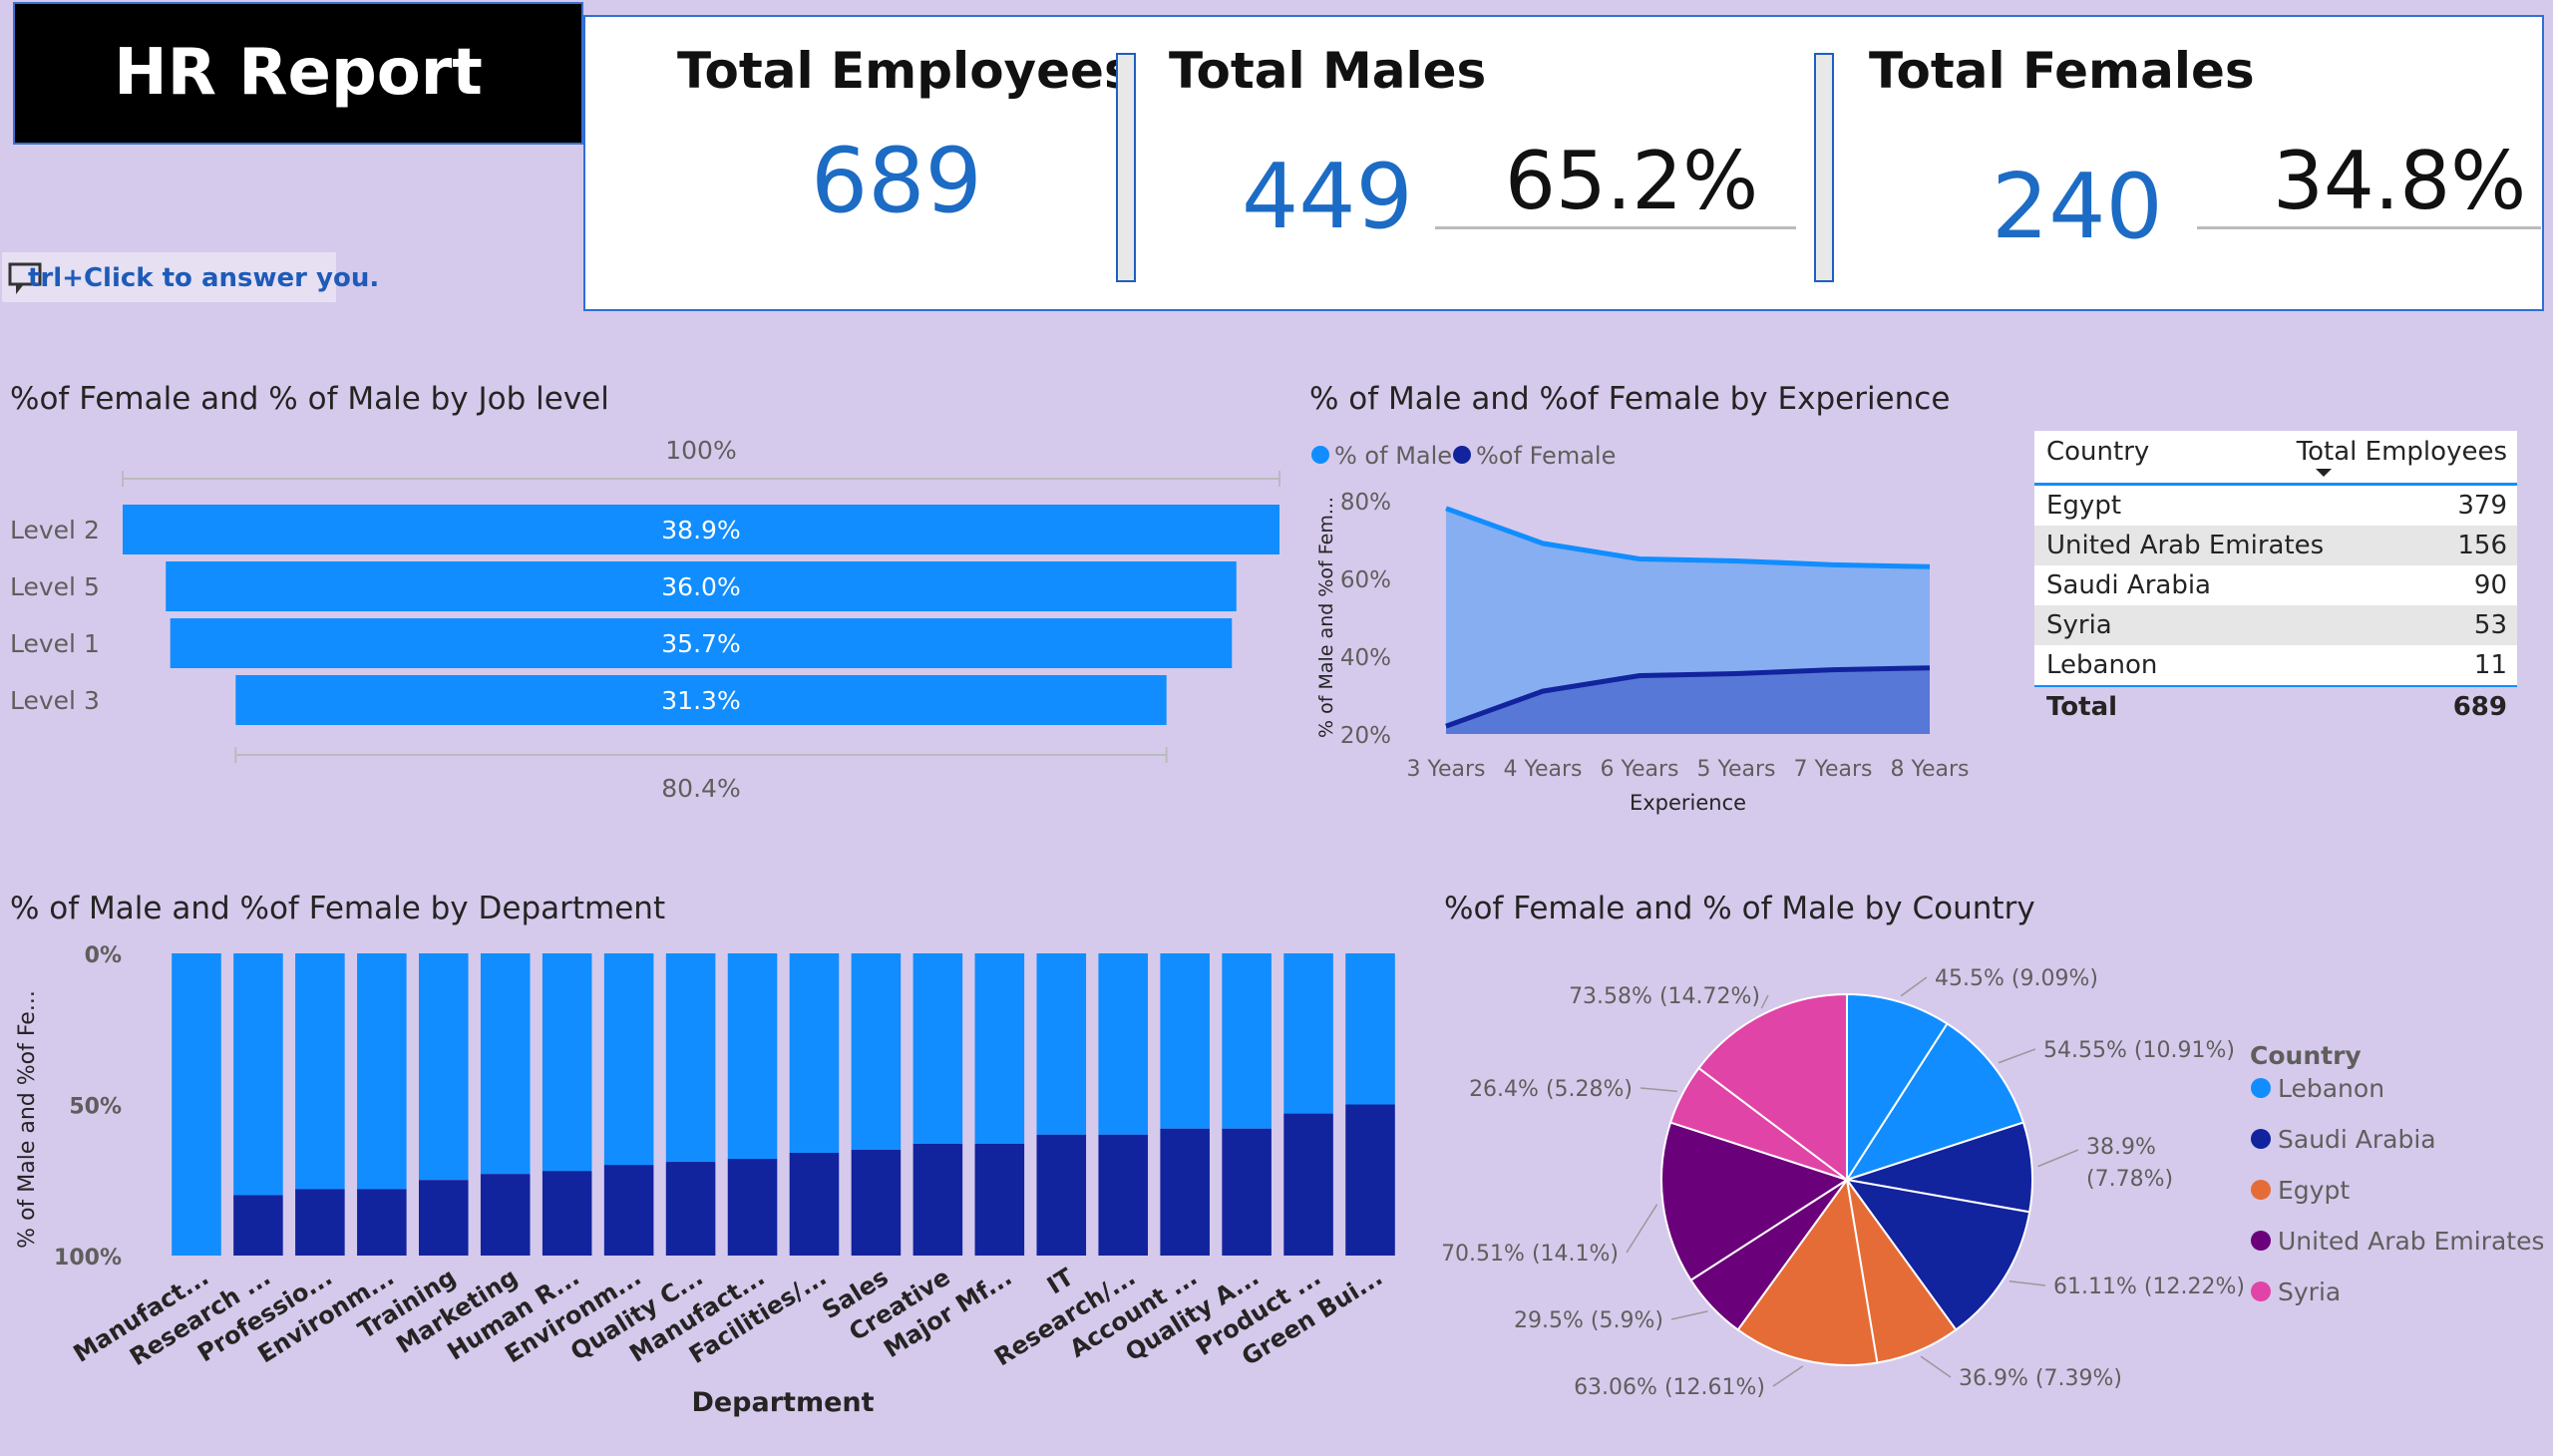 The image size is (2553, 1456). Describe the element at coordinates (2331, 1088) in the screenshot. I see `pie-legend-label: Lebanon` at that location.